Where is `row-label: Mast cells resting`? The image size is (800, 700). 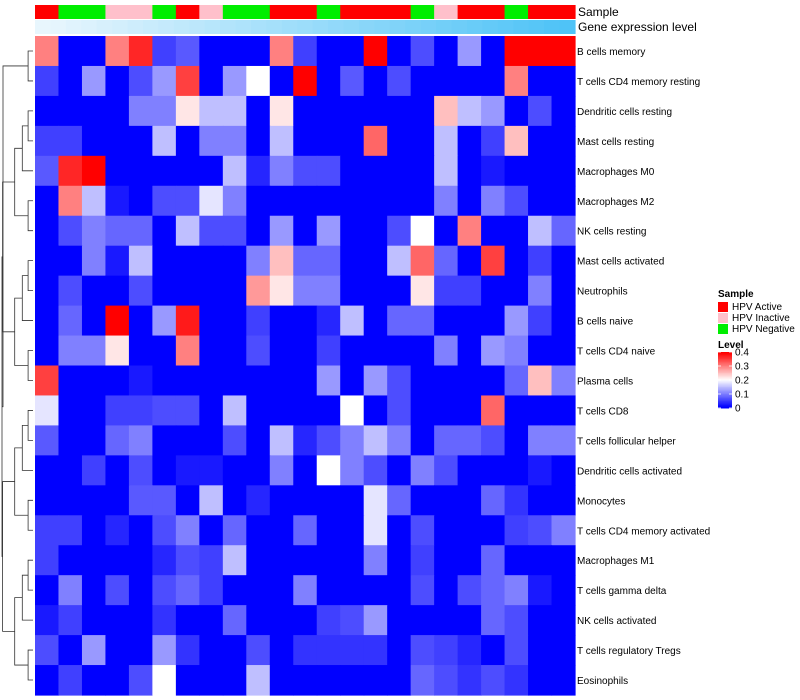
row-label: Mast cells resting is located at coordinates (615, 142).